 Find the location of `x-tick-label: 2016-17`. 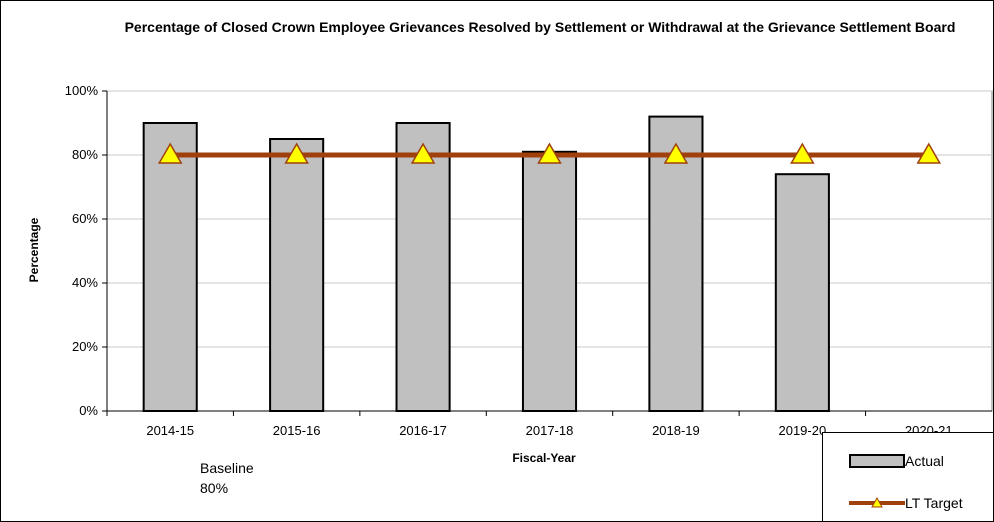

x-tick-label: 2016-17 is located at coordinates (423, 430).